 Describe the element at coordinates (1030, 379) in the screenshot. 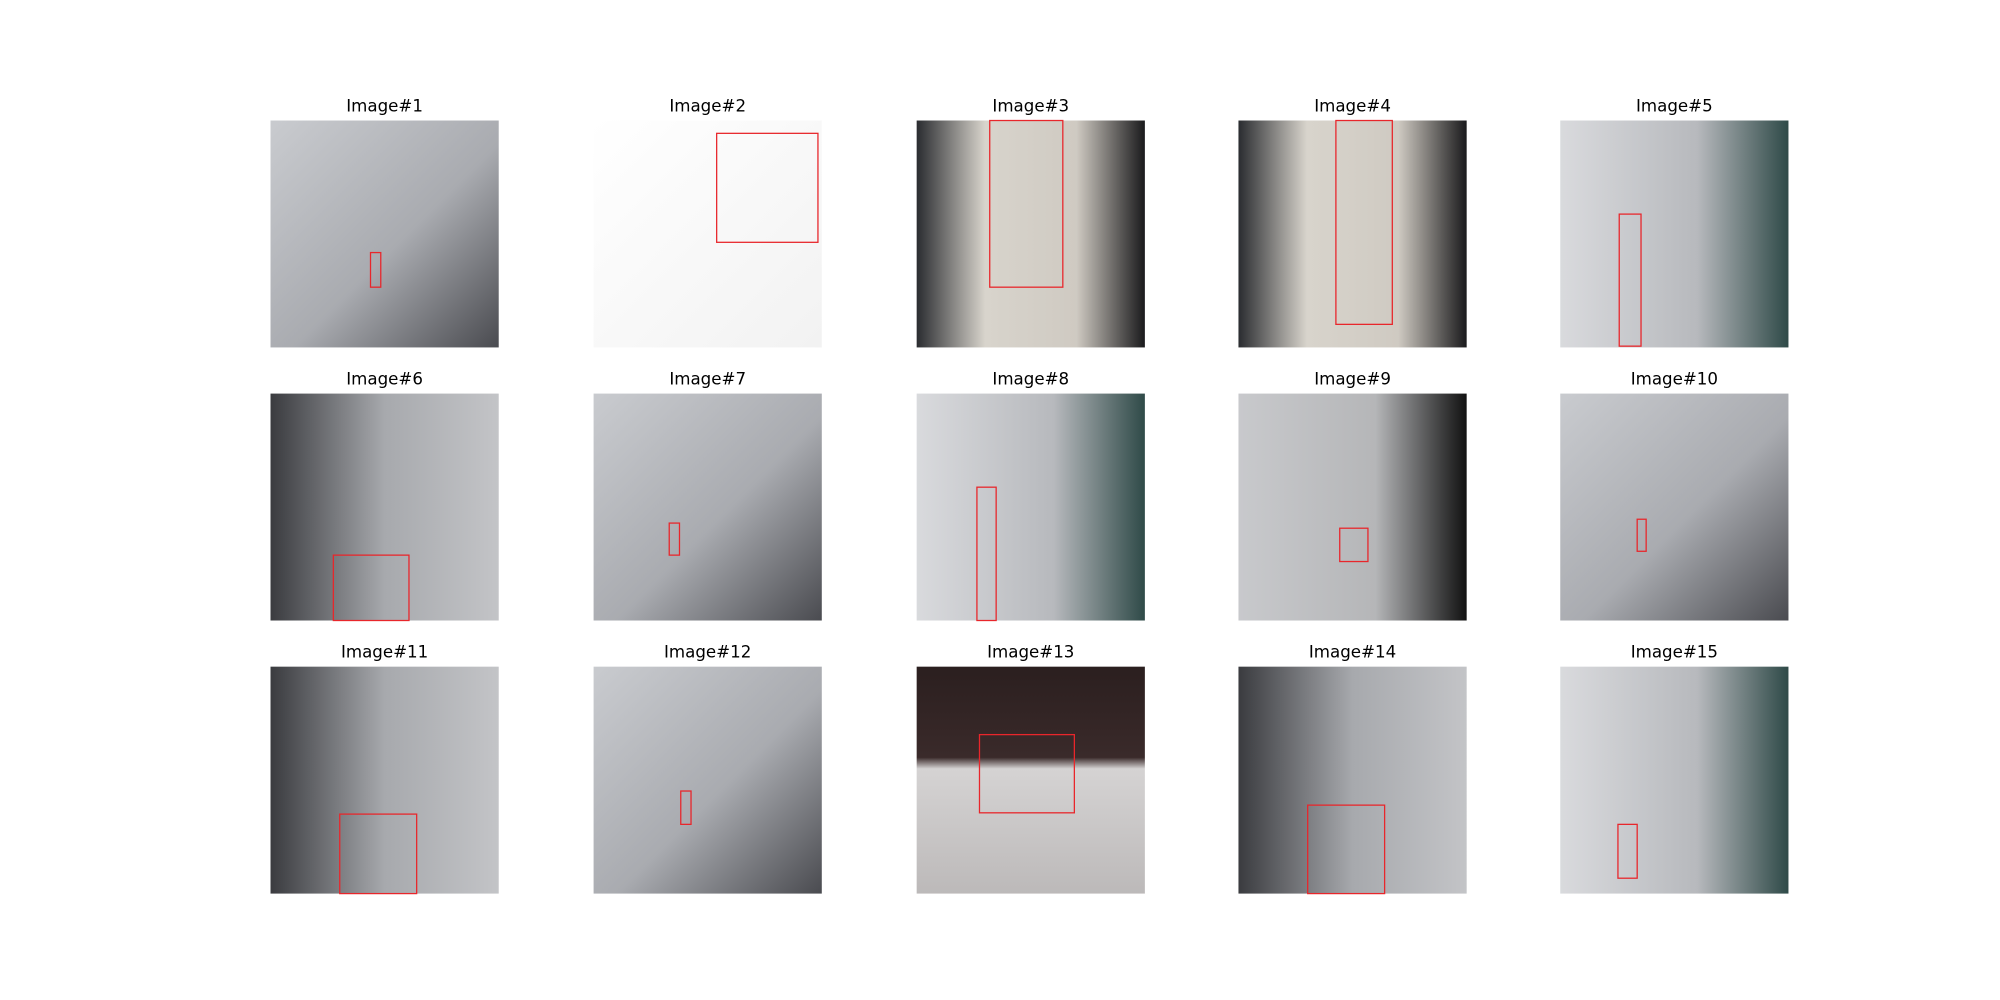

I see `panel-title: Image#8` at that location.